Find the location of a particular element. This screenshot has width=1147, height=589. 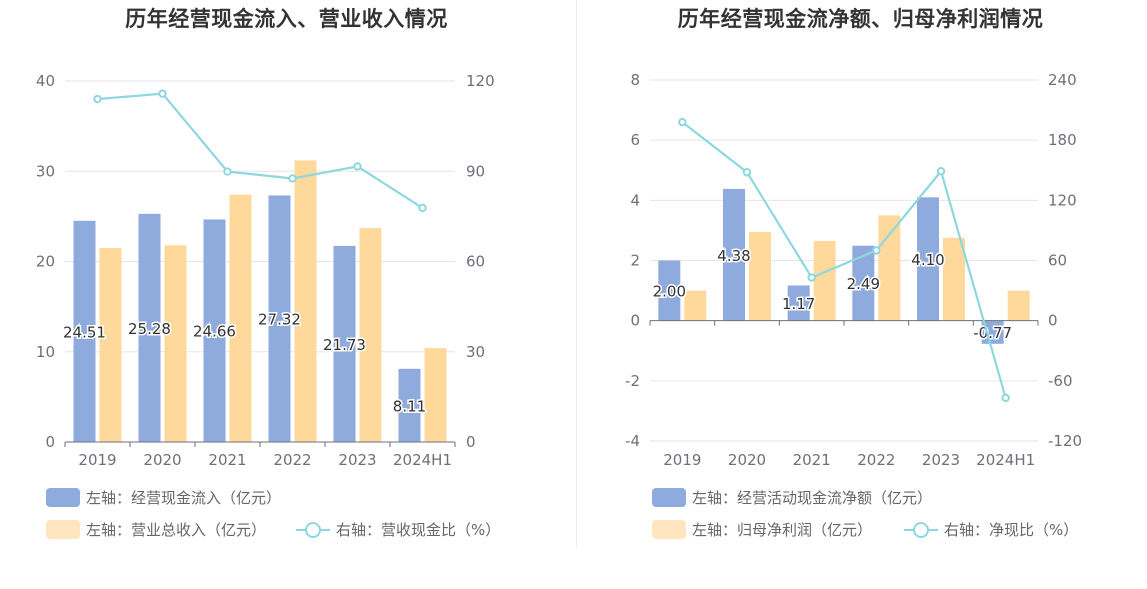

bar-data-label: 24.66 is located at coordinates (214, 332).